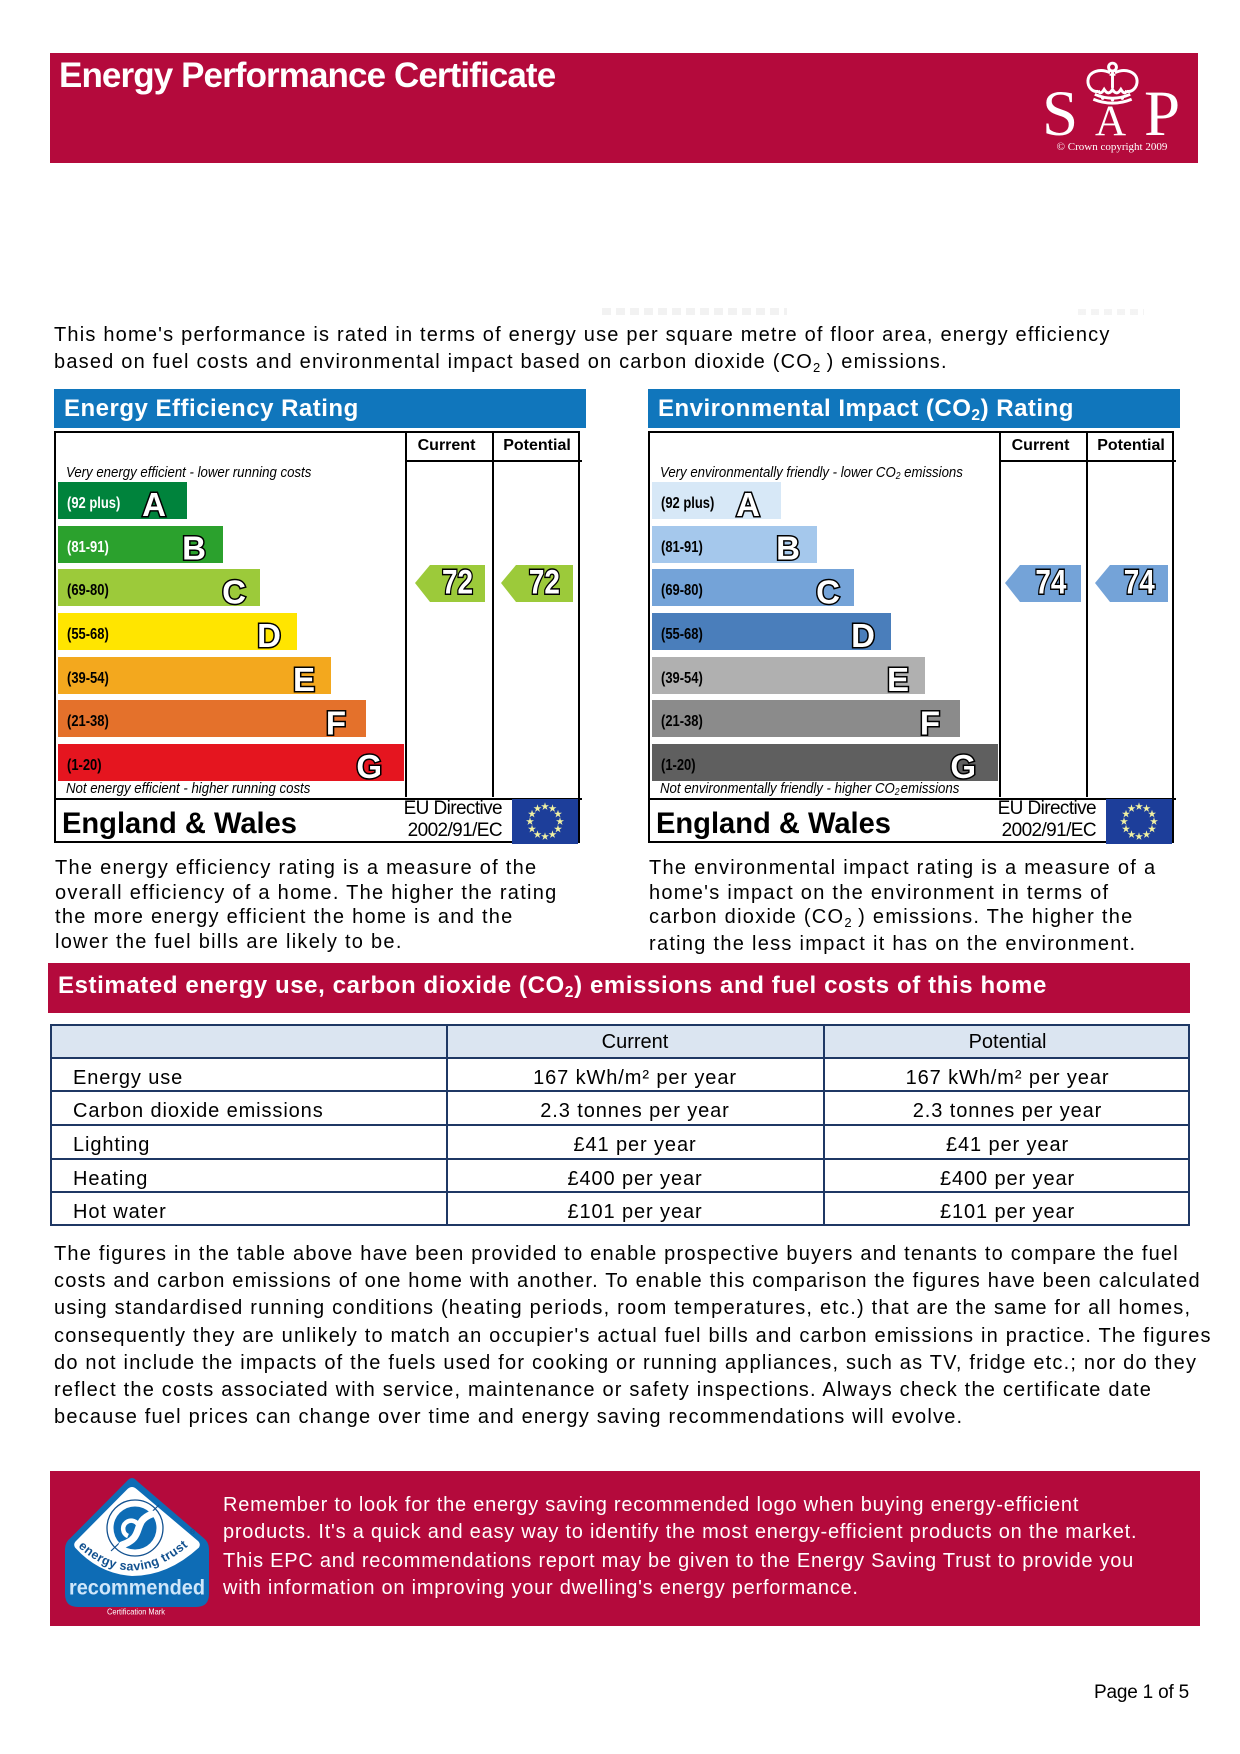 This screenshot has height=1754, width=1240. Describe the element at coordinates (136, 1612) in the screenshot. I see `svg-text: Certification Mark` at that location.